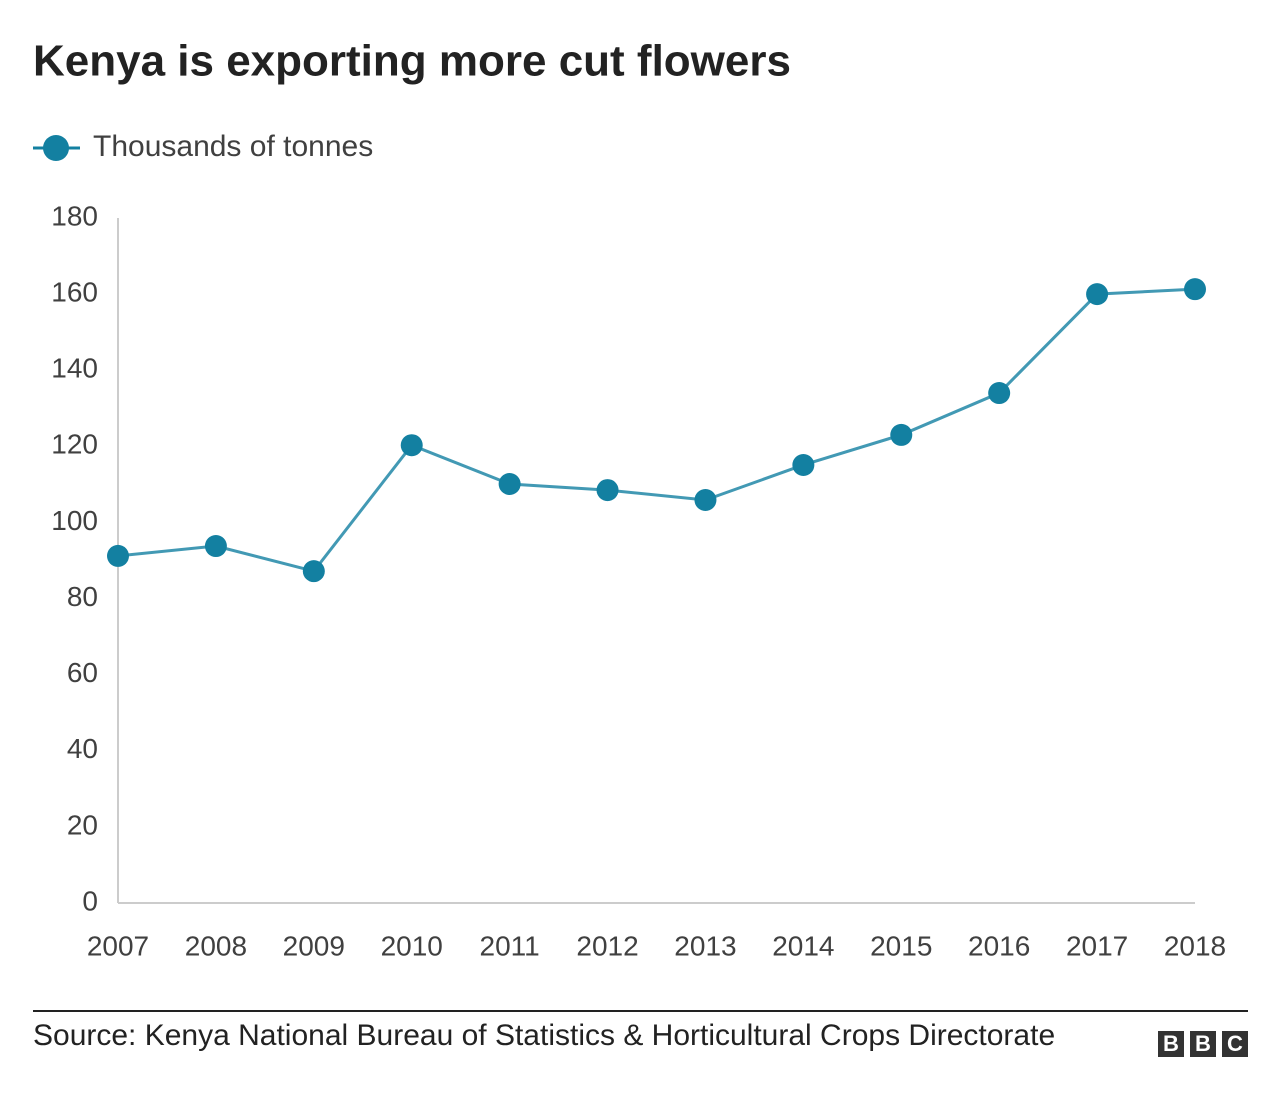  I want to click on y-tick-label: 60, so click(82, 672).